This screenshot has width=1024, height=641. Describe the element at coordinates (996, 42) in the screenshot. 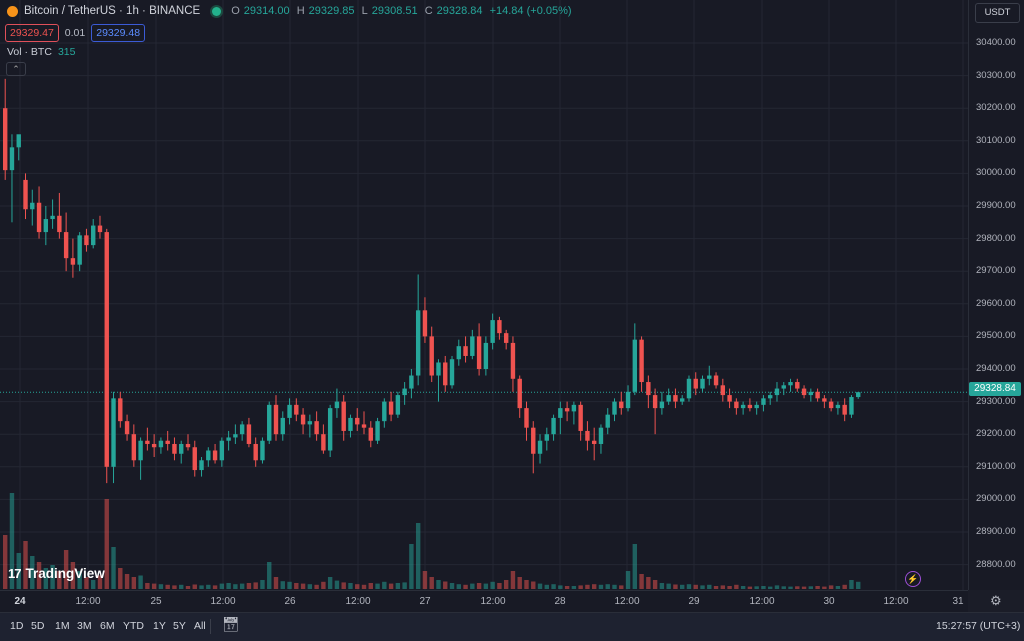

I see `price-tick-label: 30400.00` at that location.